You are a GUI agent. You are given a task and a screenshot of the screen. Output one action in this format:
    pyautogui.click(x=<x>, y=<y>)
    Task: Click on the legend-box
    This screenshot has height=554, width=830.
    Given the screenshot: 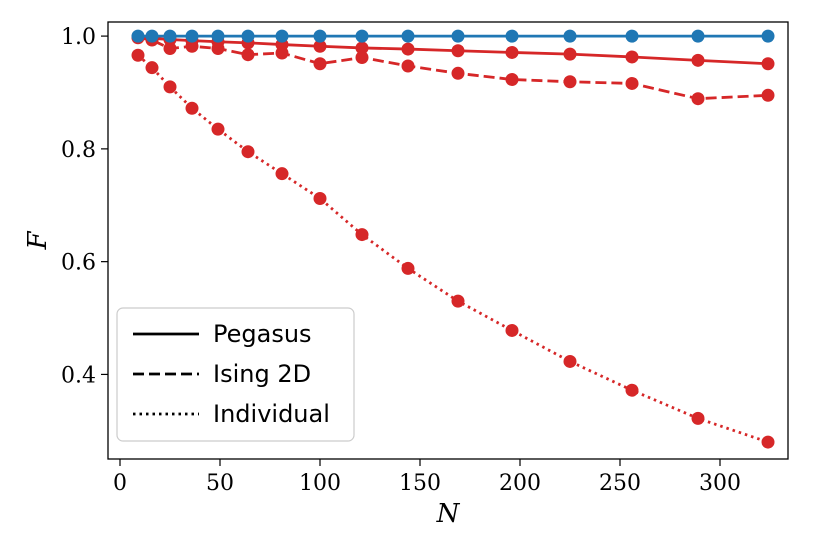 What is the action you would take?
    pyautogui.click(x=235, y=374)
    